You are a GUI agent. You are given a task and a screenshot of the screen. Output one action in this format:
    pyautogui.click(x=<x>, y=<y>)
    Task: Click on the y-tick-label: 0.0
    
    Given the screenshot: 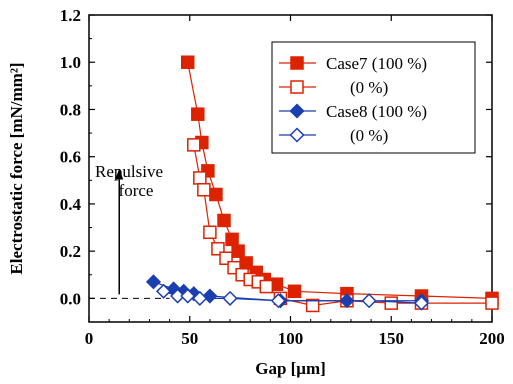 What is the action you would take?
    pyautogui.click(x=70, y=298)
    